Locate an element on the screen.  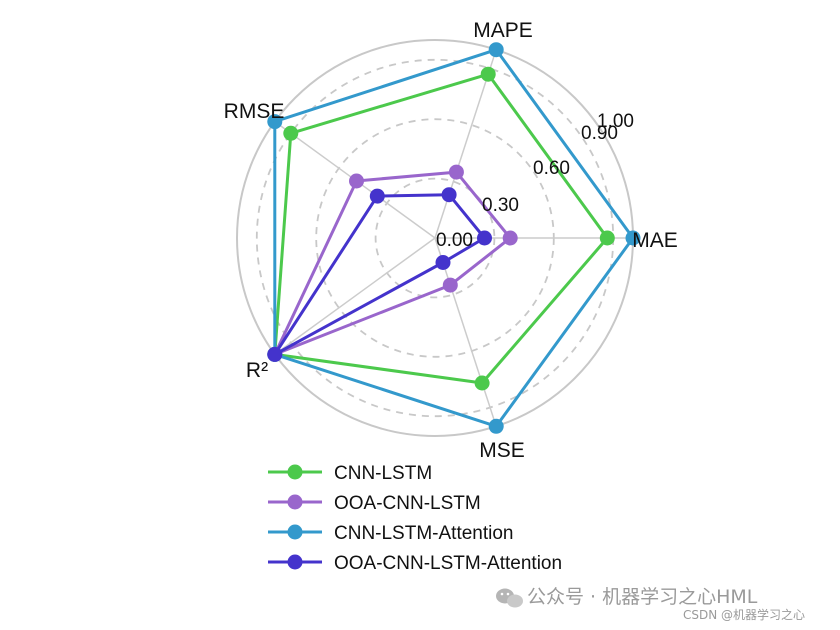
tick-label: 0.00 is located at coordinates (454, 240).